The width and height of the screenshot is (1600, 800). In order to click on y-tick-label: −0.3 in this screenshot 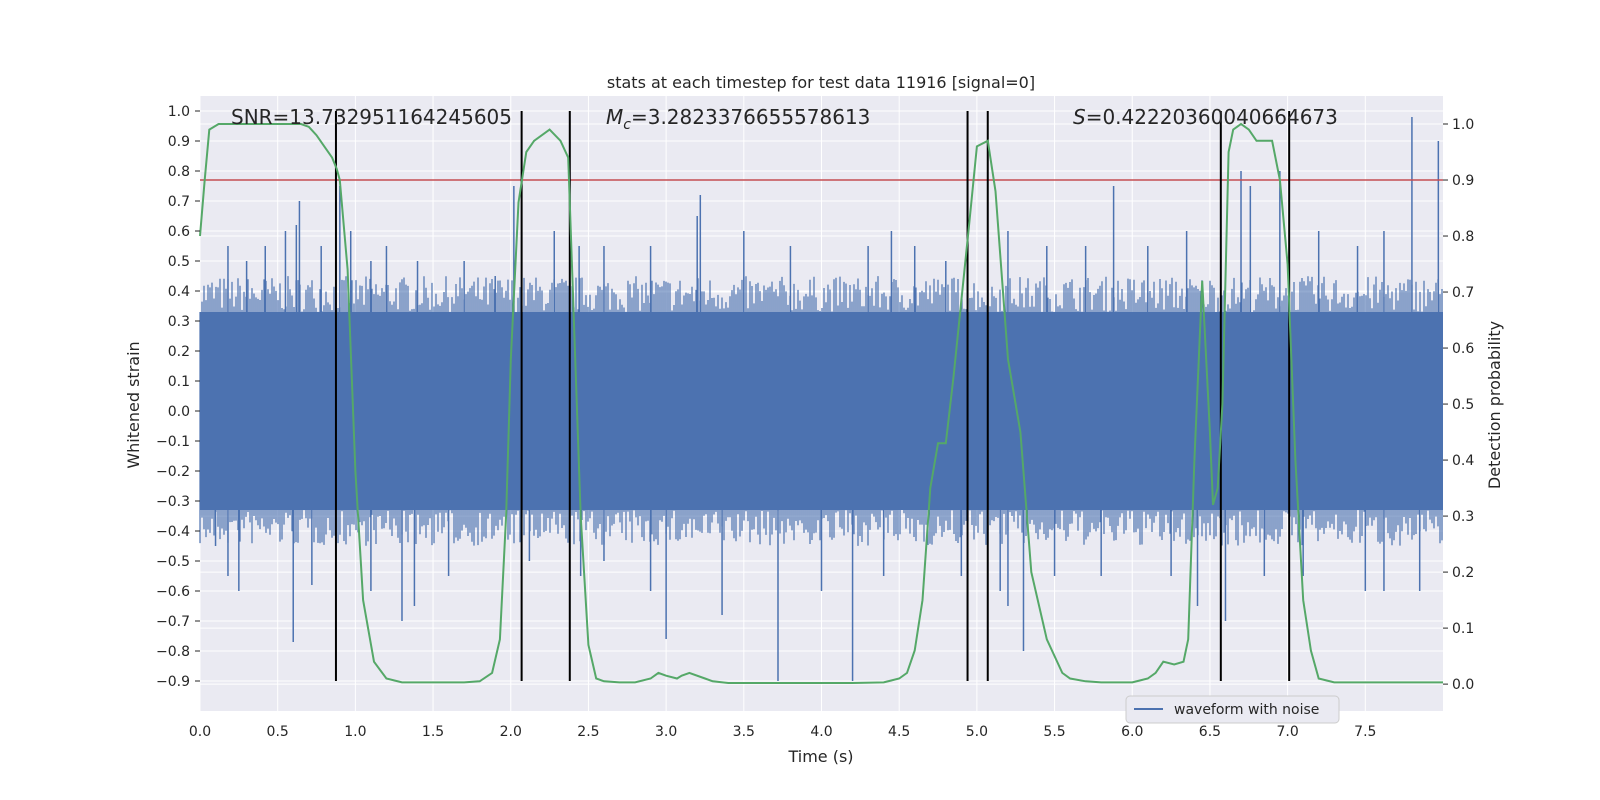, I will do `click(173, 502)`.